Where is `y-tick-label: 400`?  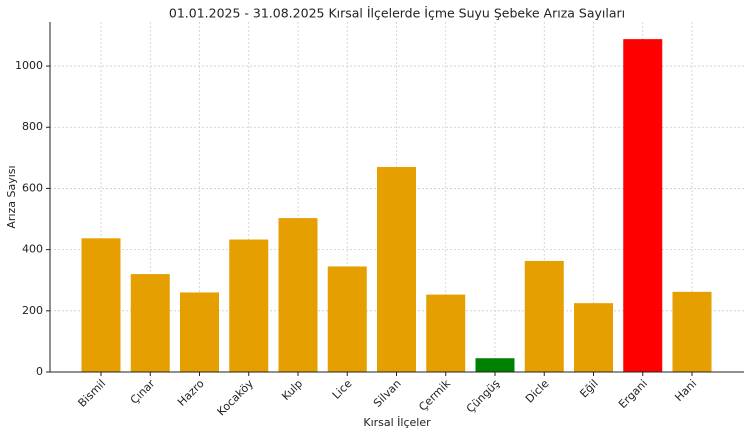
y-tick-label: 400 is located at coordinates (32, 249).